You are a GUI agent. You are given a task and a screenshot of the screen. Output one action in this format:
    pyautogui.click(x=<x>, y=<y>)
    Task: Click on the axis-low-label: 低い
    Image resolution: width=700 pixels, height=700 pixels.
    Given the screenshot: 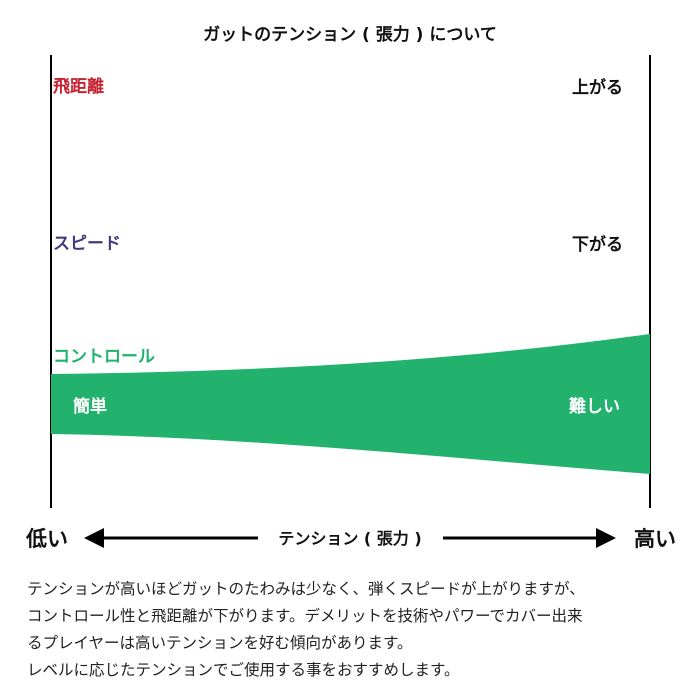 What is the action you would take?
    pyautogui.click(x=46, y=539)
    